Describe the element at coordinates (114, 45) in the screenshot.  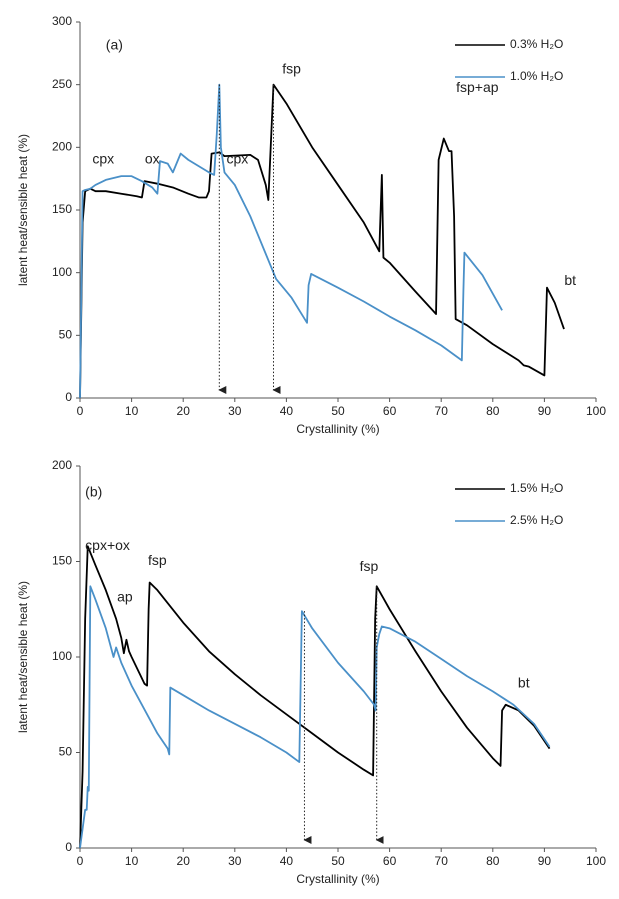
I see `annotation: (a)` at that location.